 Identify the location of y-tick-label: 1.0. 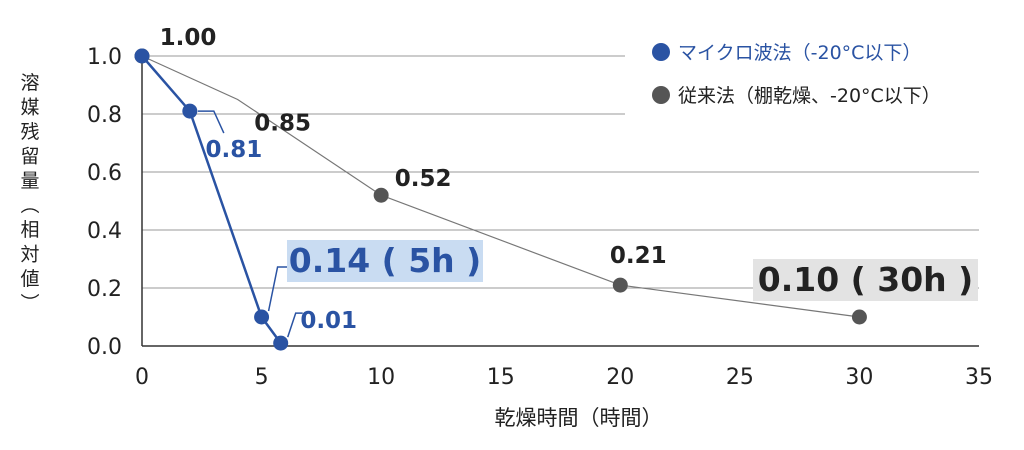
(104, 57).